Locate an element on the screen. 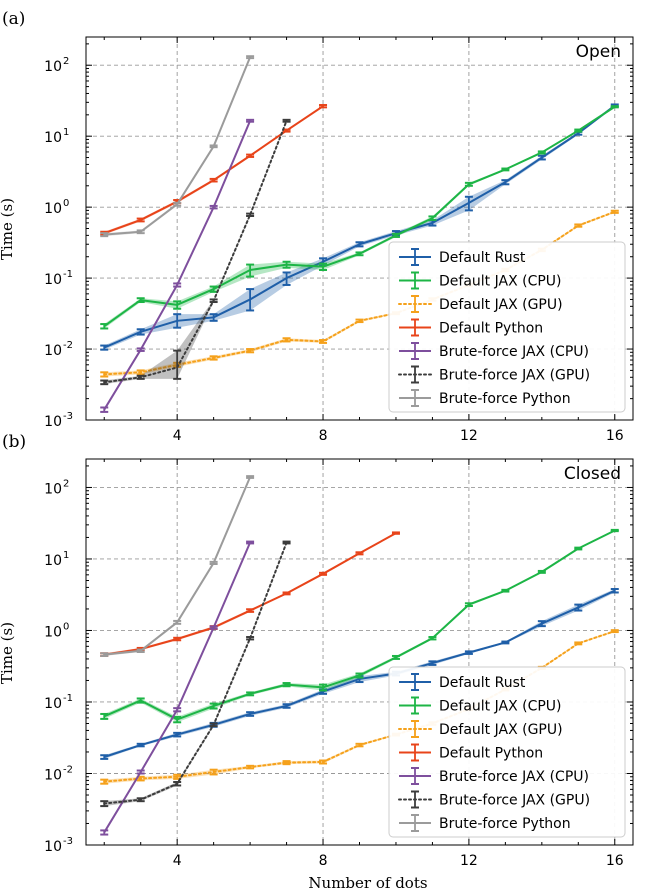 The image size is (649, 892). y-axis-label-b: Time (s) is located at coordinates (8, 653).